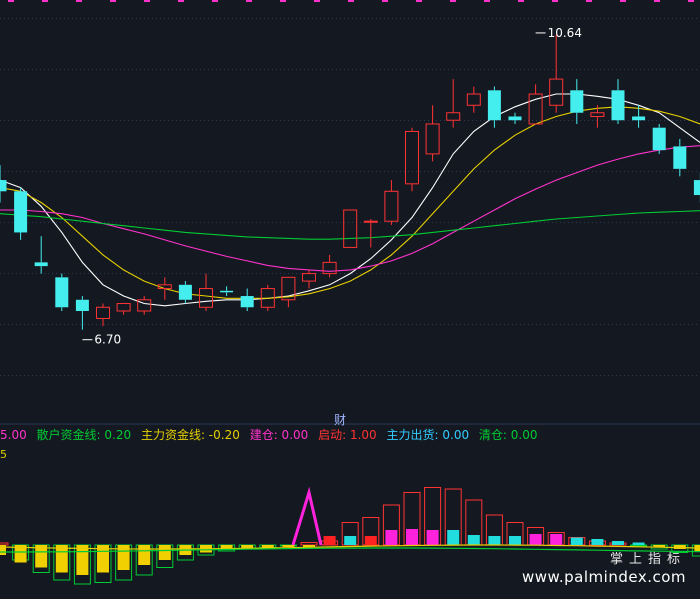  What do you see at coordinates (267, 546) in the screenshot?
I see `indicator-bar` at bounding box center [267, 546].